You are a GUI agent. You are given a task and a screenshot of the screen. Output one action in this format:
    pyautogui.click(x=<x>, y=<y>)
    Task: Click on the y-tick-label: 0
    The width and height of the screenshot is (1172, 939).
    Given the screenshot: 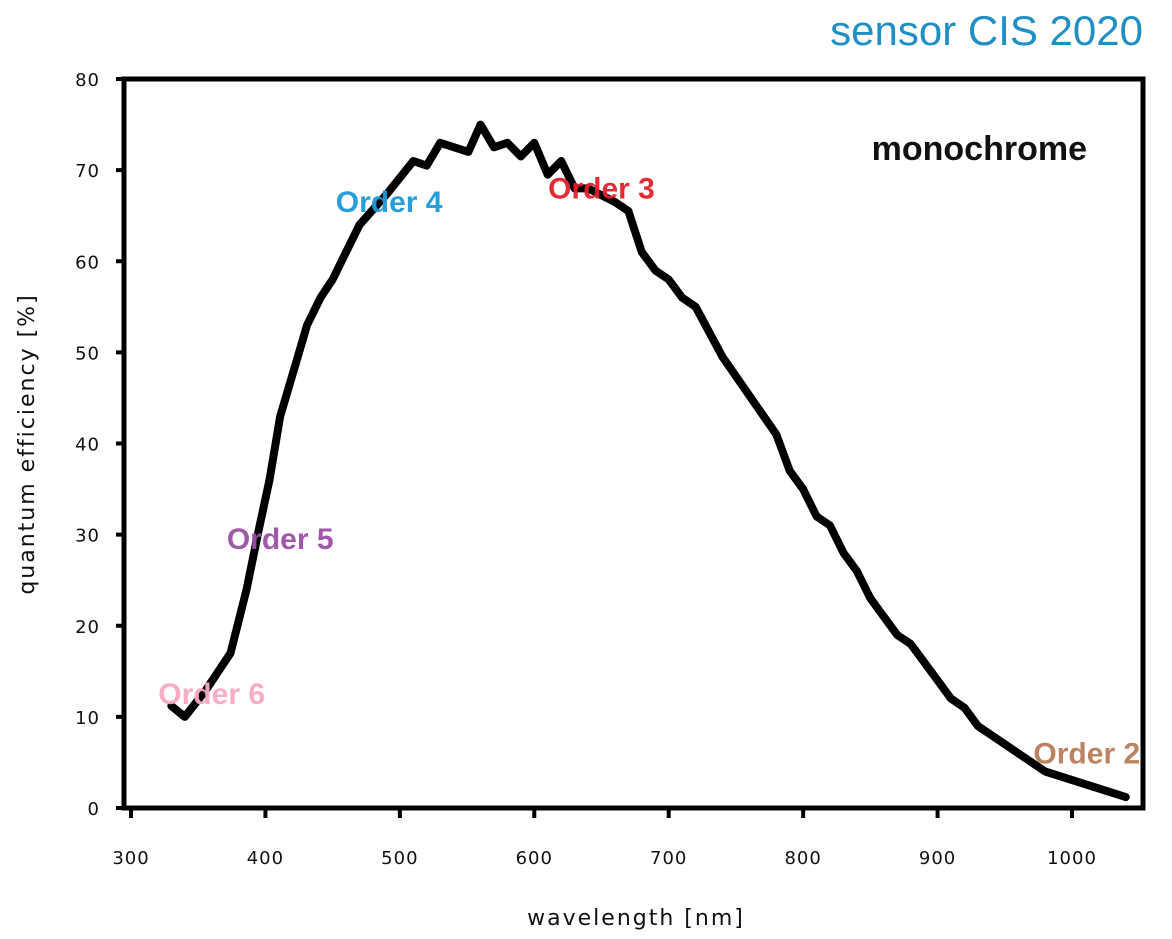 What is the action you would take?
    pyautogui.click(x=94, y=809)
    